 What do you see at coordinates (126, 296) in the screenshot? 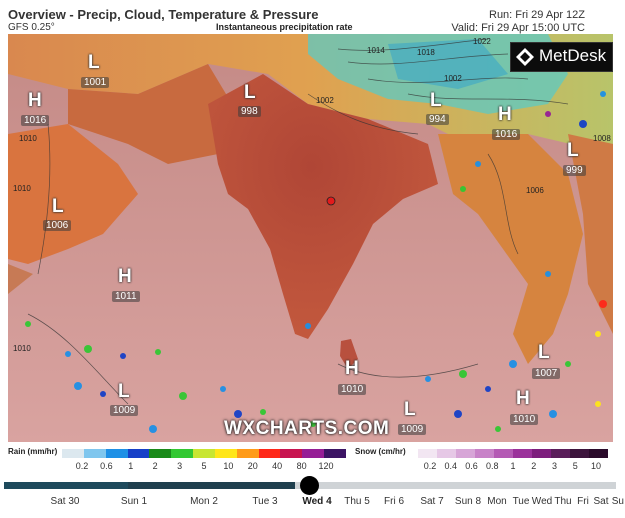
I see `pressure-value: 1011` at bounding box center [126, 296].